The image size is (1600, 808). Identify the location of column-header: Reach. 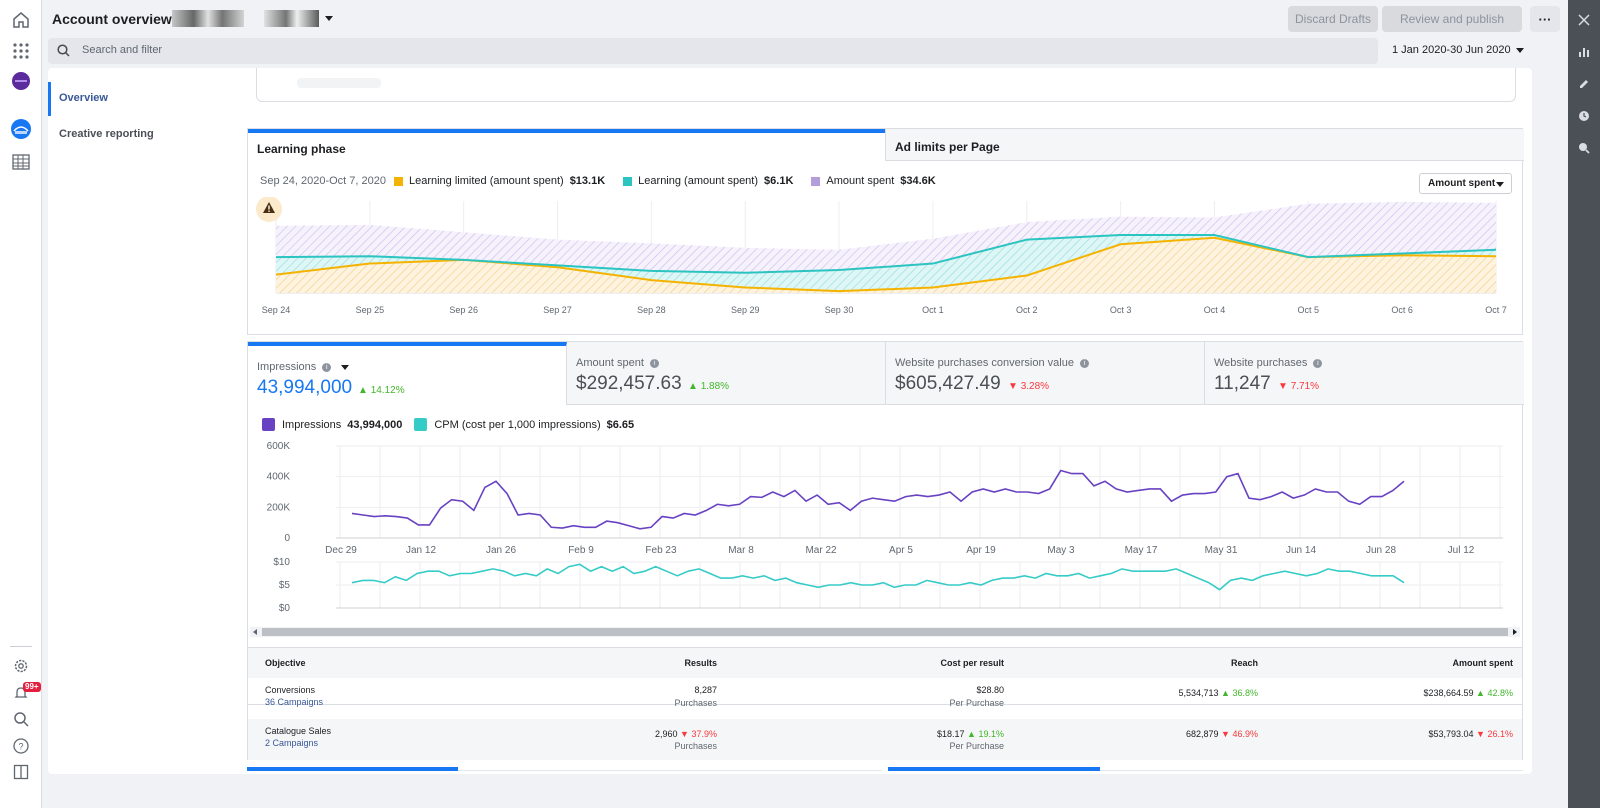
(1244, 663).